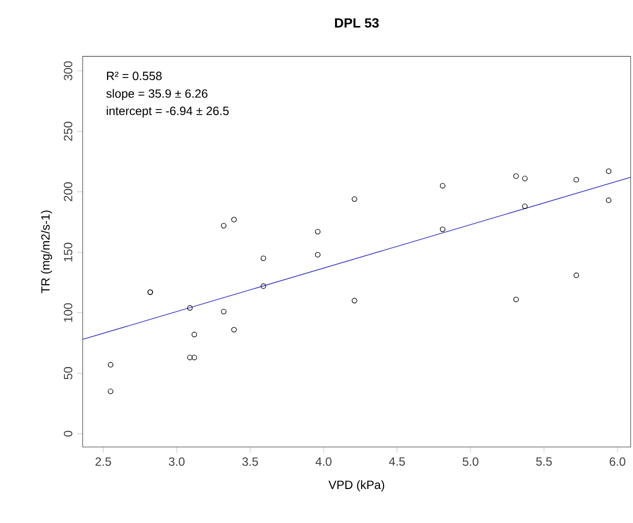 The width and height of the screenshot is (633, 523). What do you see at coordinates (68, 70) in the screenshot?
I see `y-tick-label: 300` at bounding box center [68, 70].